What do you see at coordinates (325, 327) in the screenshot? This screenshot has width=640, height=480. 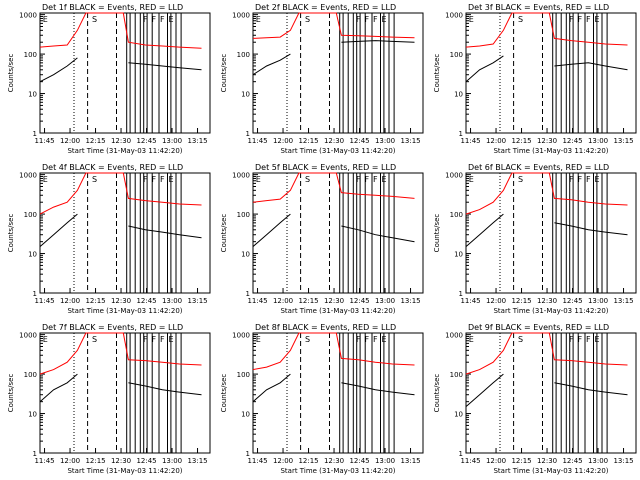 I see `panel-title: Det 8f BLACK = Events, RED = LLD` at bounding box center [325, 327].